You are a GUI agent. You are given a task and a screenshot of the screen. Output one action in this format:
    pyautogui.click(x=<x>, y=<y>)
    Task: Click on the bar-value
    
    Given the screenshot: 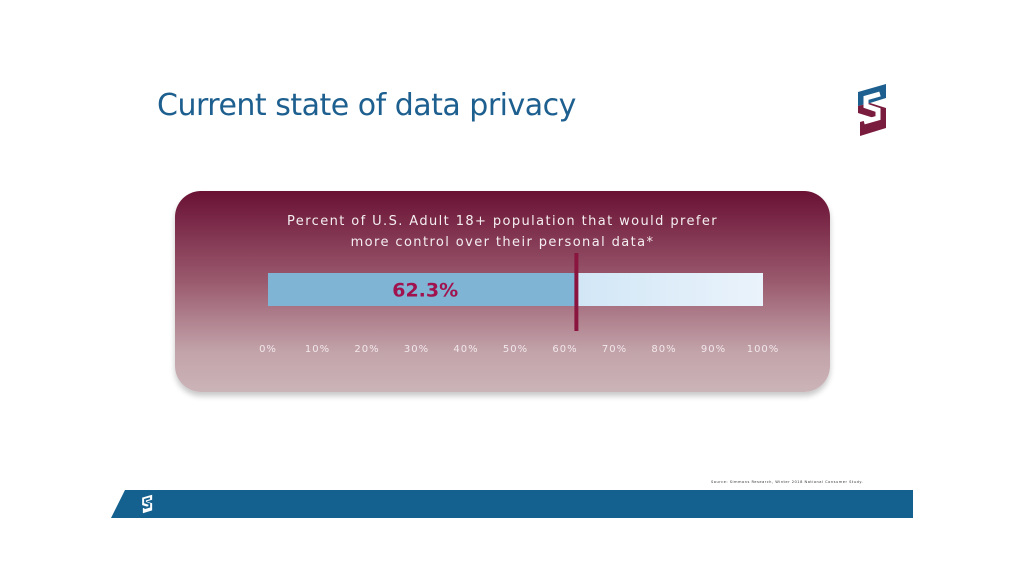 What is the action you would take?
    pyautogui.click(x=422, y=289)
    